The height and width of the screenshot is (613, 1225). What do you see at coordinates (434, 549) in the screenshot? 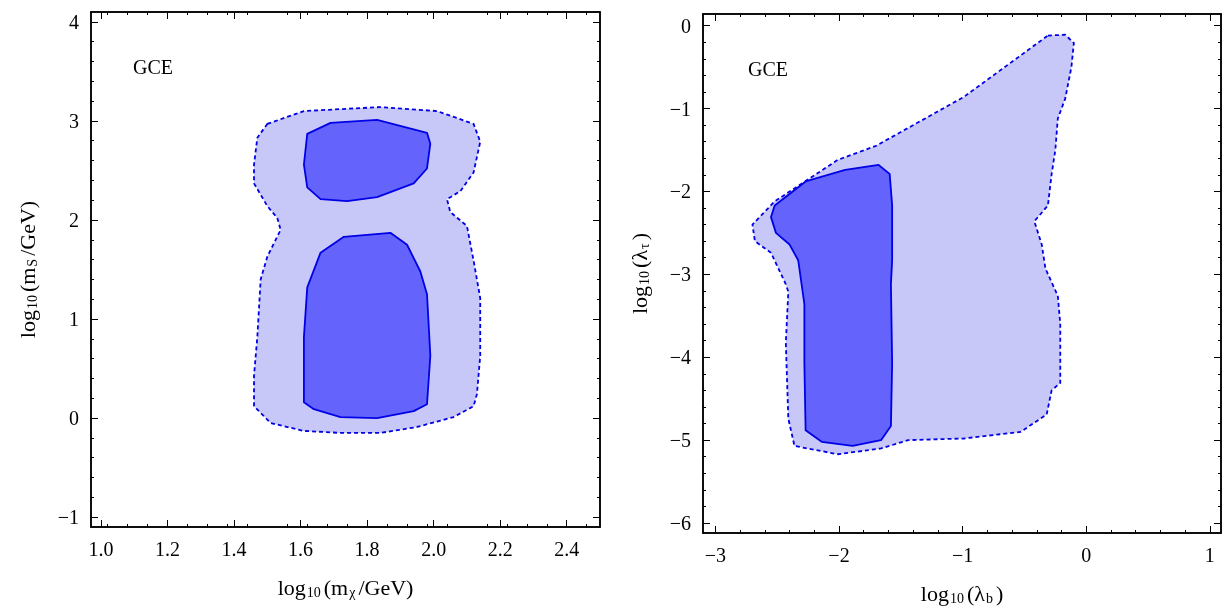
I see `x-tick-label: 2.0` at bounding box center [434, 549].